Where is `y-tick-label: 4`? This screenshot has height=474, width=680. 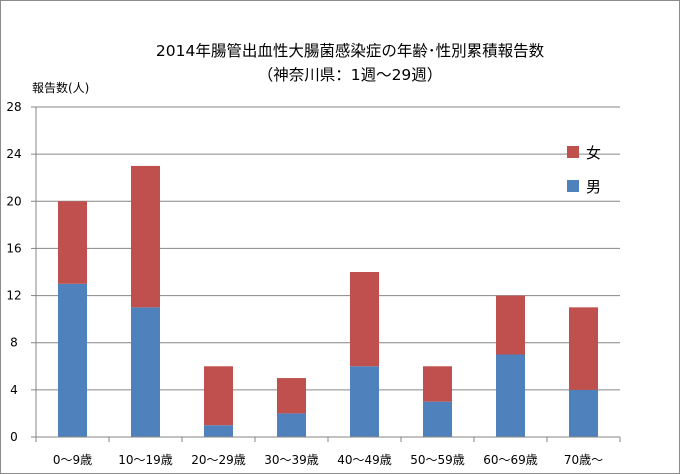 y-tick-label: 4 is located at coordinates (14, 390).